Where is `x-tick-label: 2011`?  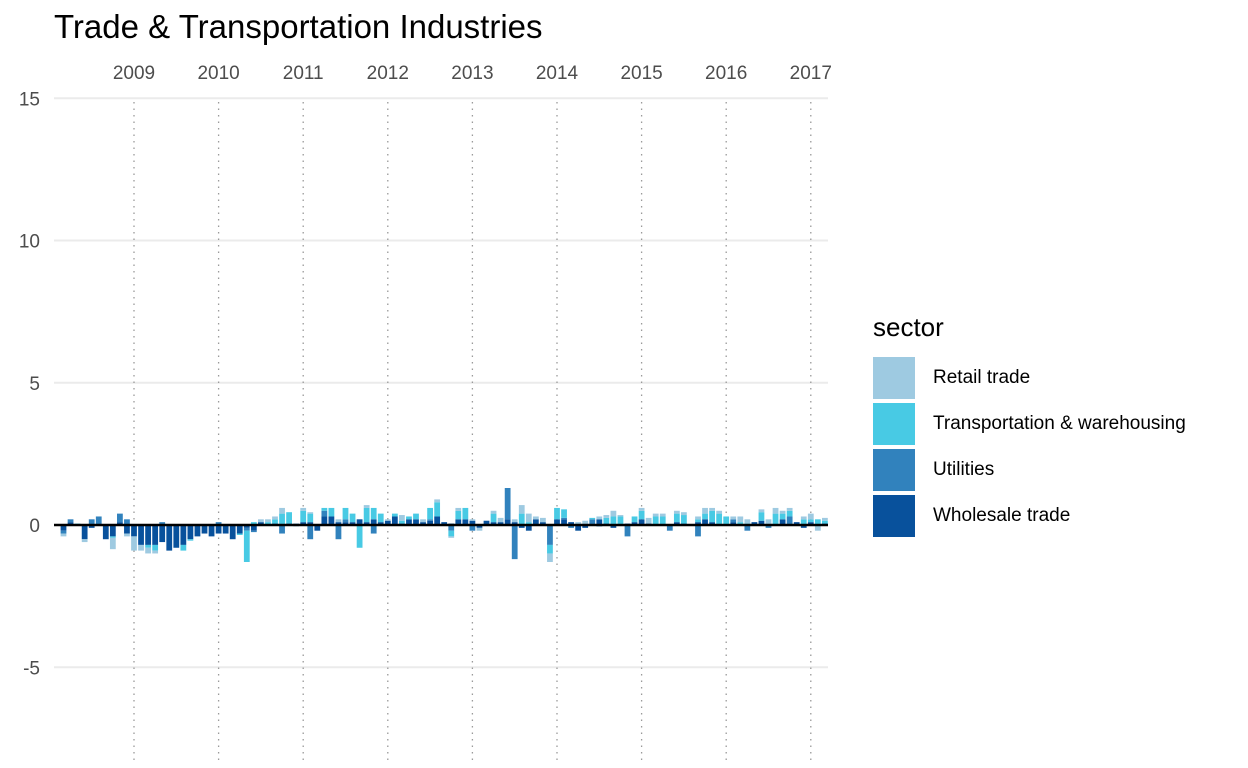
x-tick-label: 2011 is located at coordinates (303, 73).